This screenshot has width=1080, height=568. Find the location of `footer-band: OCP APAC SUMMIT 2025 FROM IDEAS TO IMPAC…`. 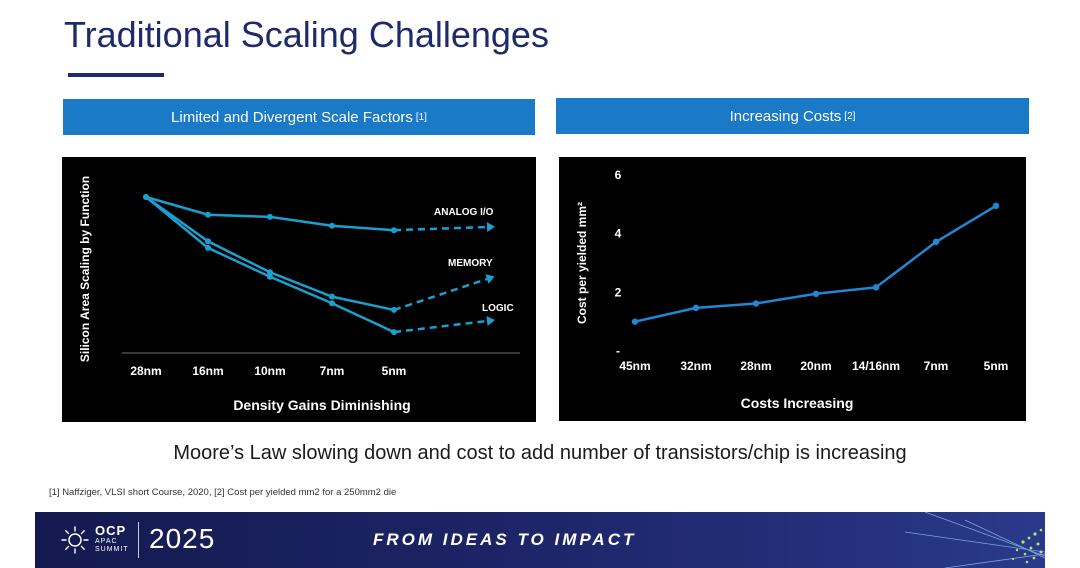

footer-band: OCP APAC SUMMIT 2025 FROM IDEAS TO IMPAC… is located at coordinates (540, 540).